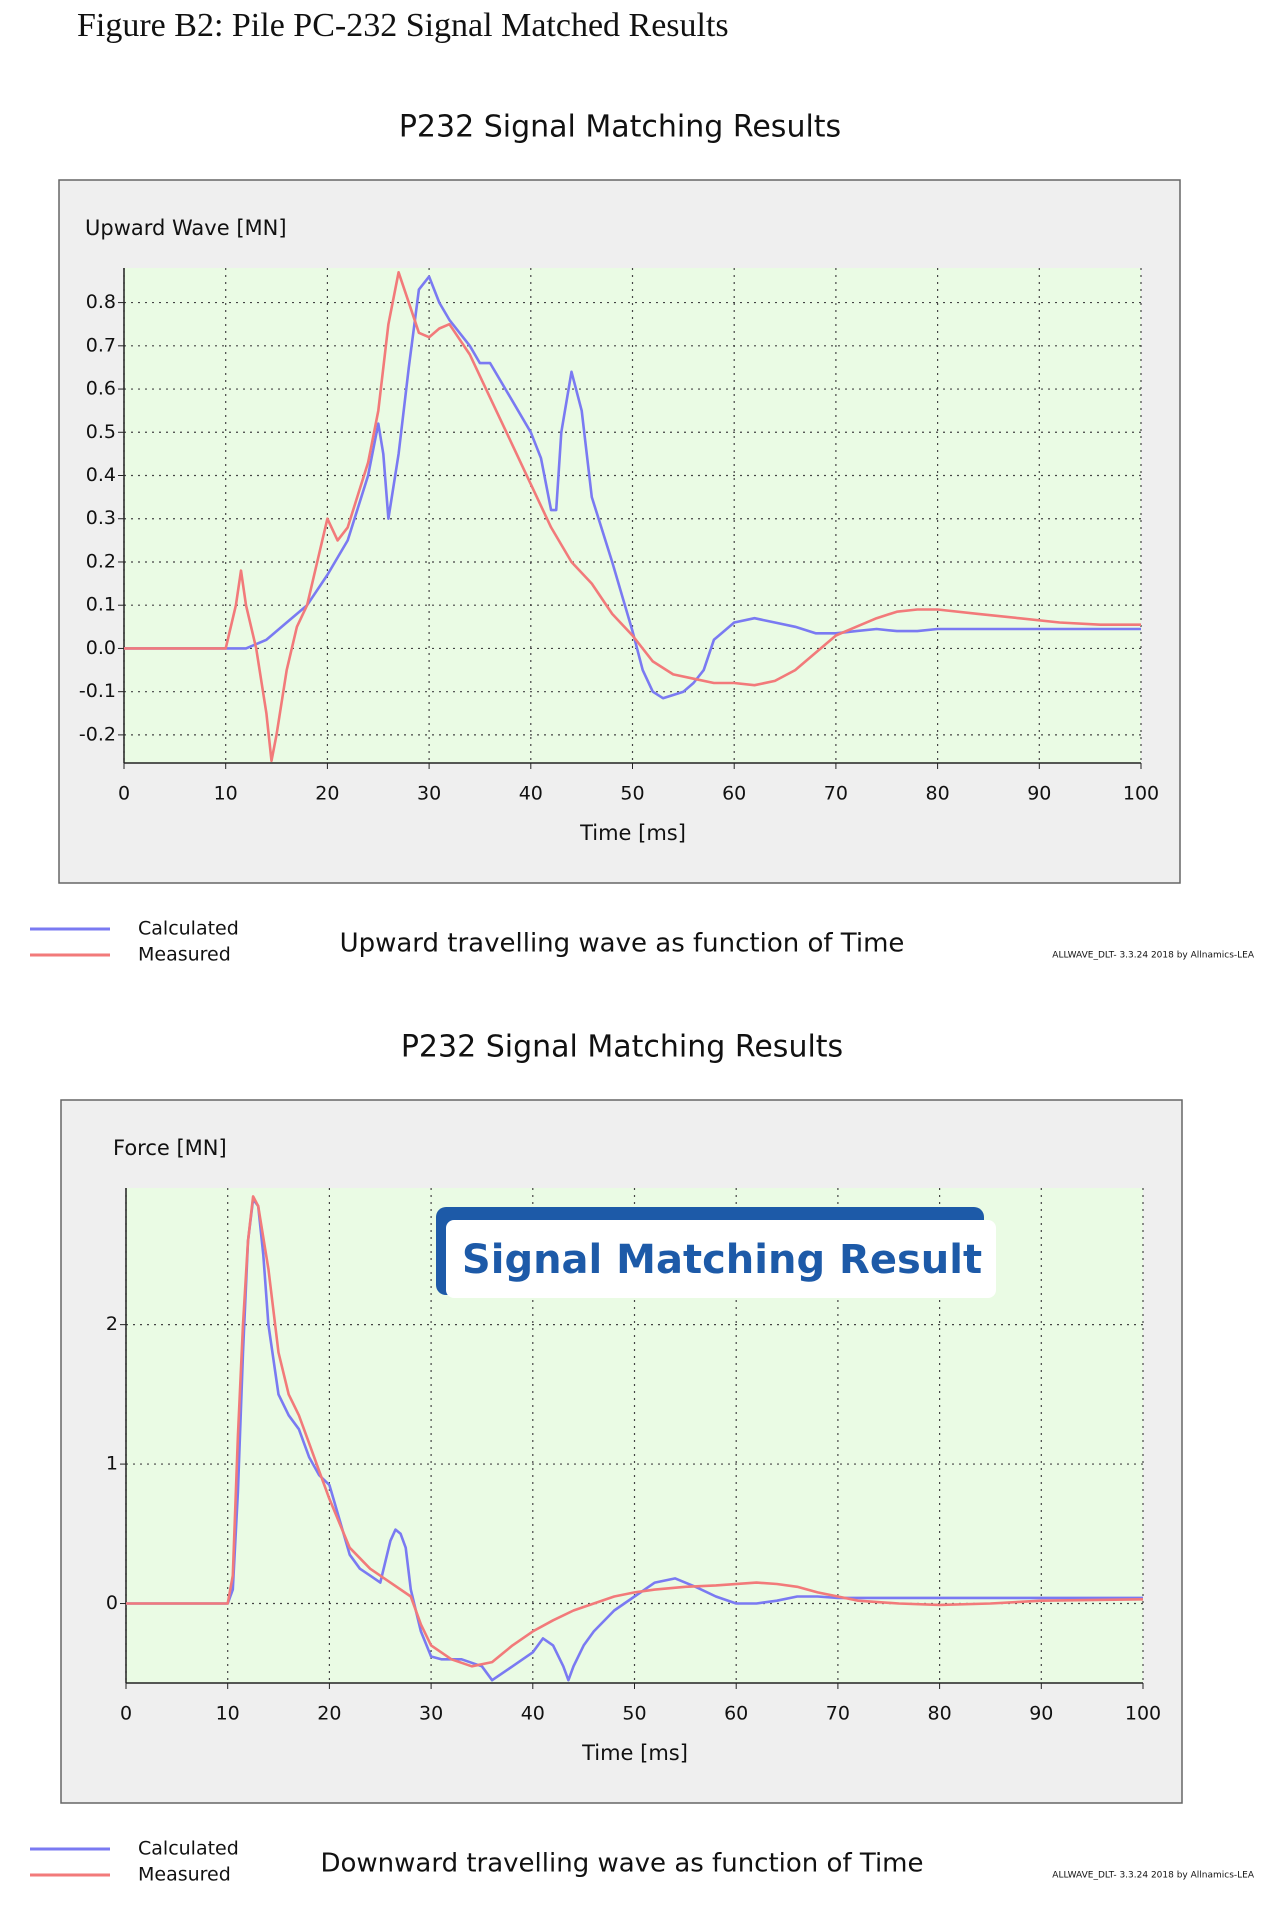 The image size is (1280, 1932). Describe the element at coordinates (186, 228) in the screenshot. I see `y-axis-label: Upward Wave [MN]` at that location.